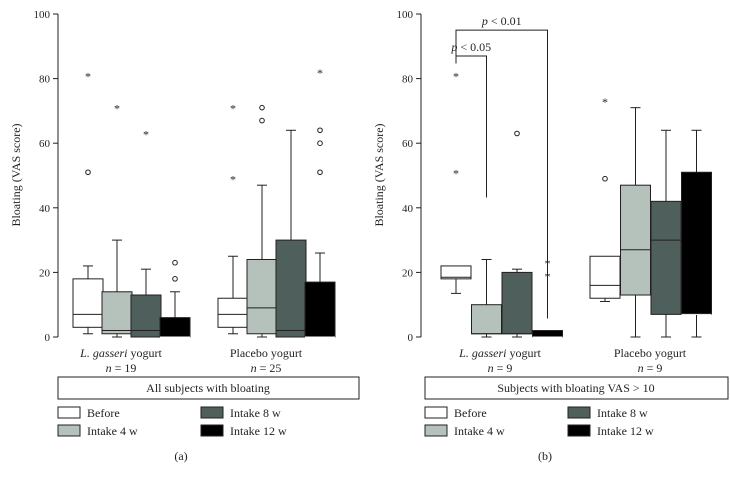 The width and height of the screenshot is (730, 480). I want to click on panel-b-subtitle-box, so click(576, 388).